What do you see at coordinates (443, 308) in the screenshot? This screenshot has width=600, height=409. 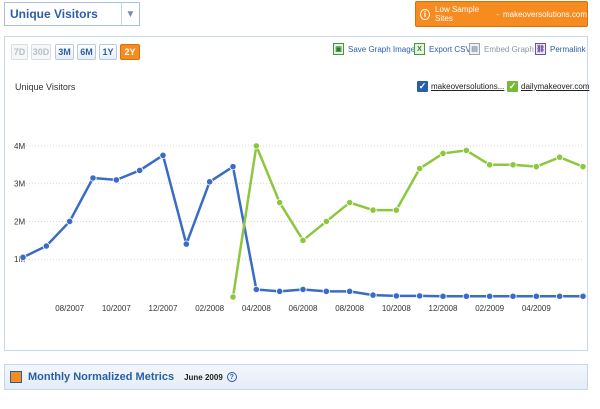 I see `x-tick-label: 12/2008` at bounding box center [443, 308].